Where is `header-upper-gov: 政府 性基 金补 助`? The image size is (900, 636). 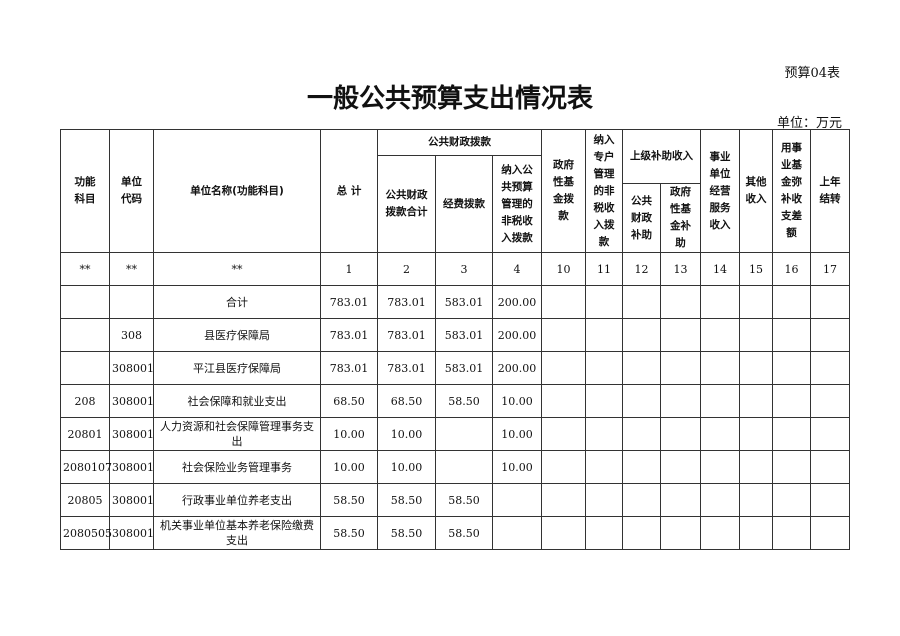
header-upper-gov: 政府 性基 金补 助 is located at coordinates (681, 218).